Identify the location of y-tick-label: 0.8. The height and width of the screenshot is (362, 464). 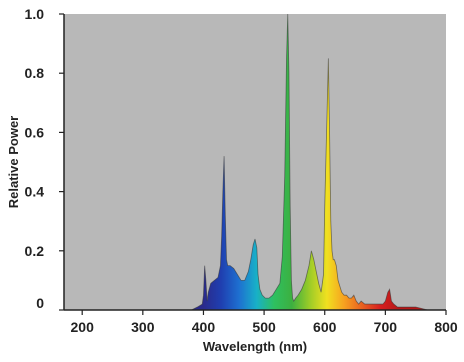
(35, 73).